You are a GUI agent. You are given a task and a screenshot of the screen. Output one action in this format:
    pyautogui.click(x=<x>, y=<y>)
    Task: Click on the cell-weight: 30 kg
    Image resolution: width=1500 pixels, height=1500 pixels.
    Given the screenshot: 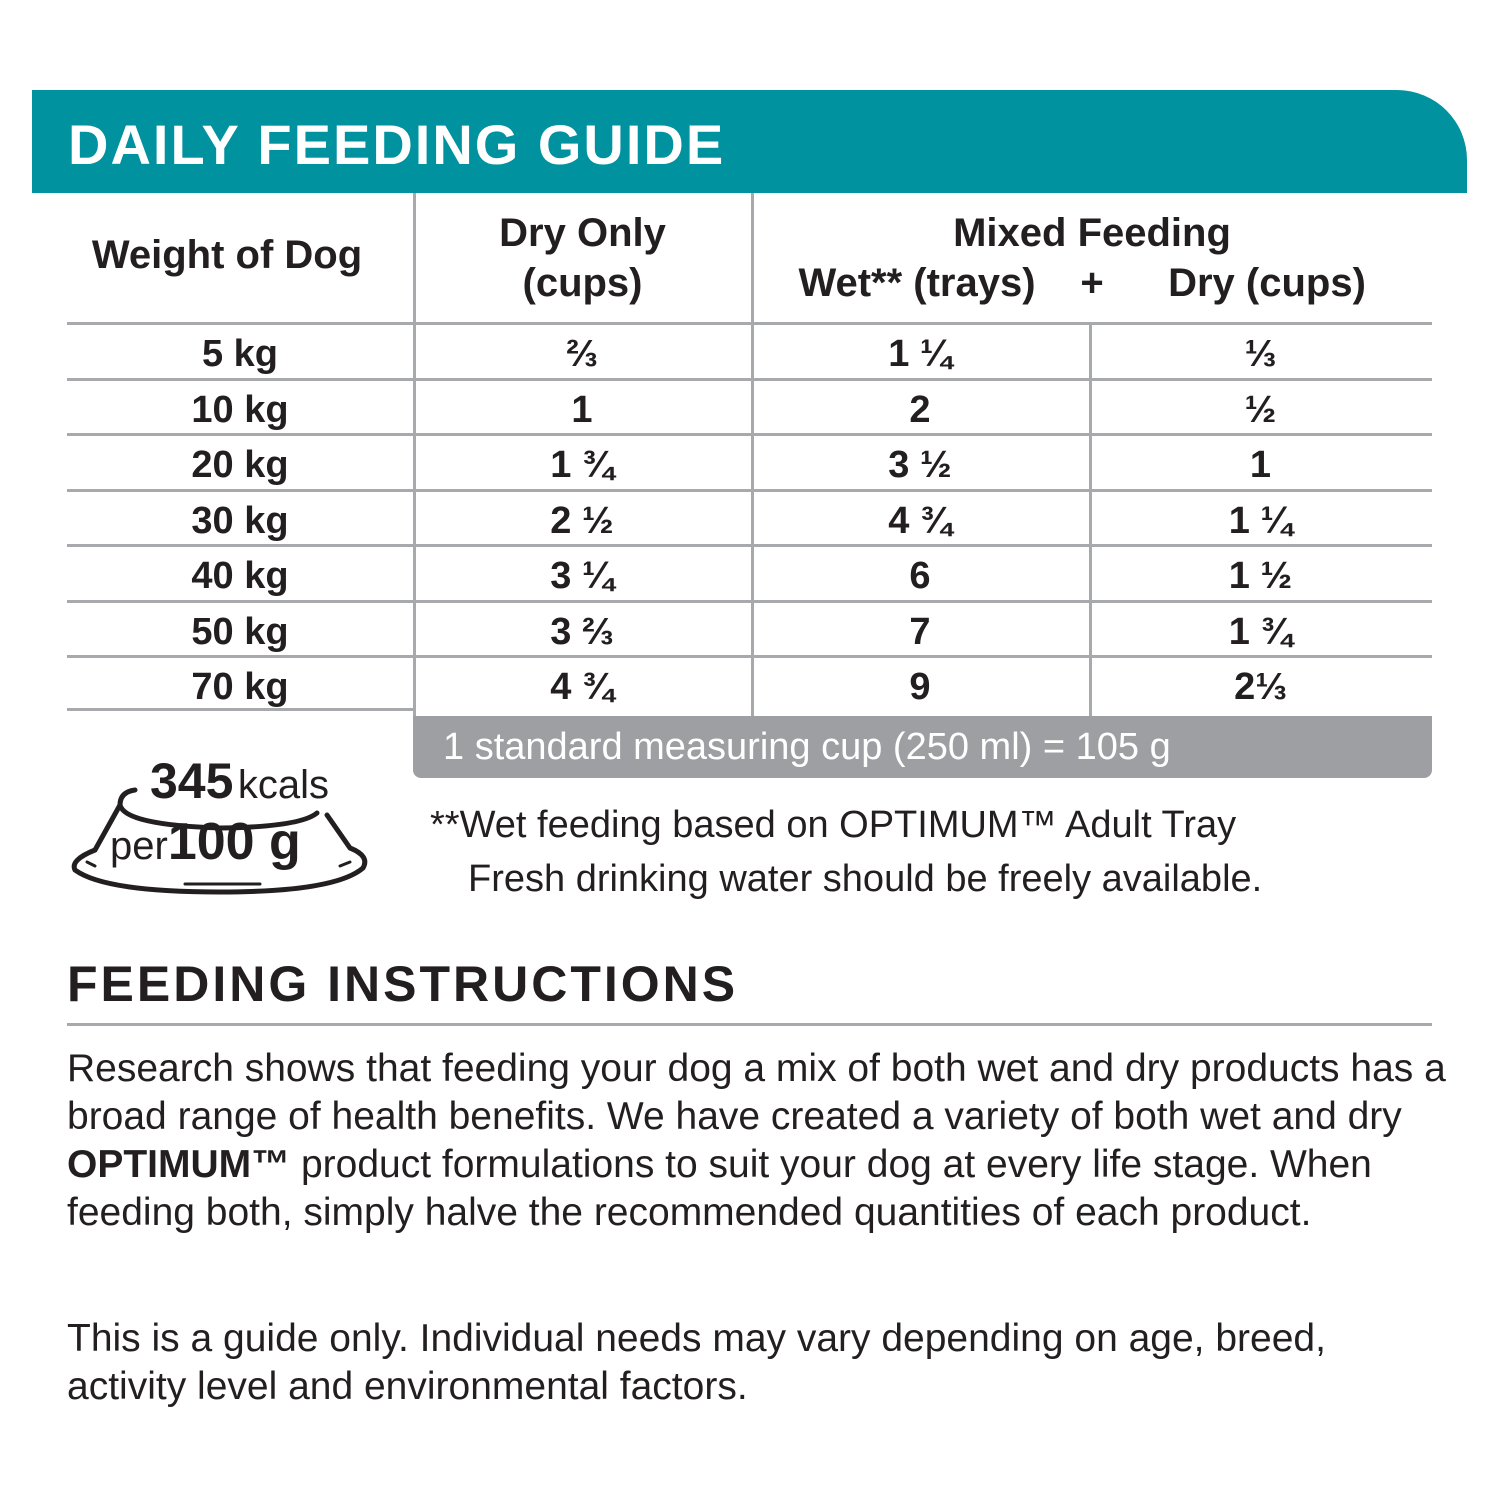 What is the action you would take?
    pyautogui.click(x=240, y=520)
    